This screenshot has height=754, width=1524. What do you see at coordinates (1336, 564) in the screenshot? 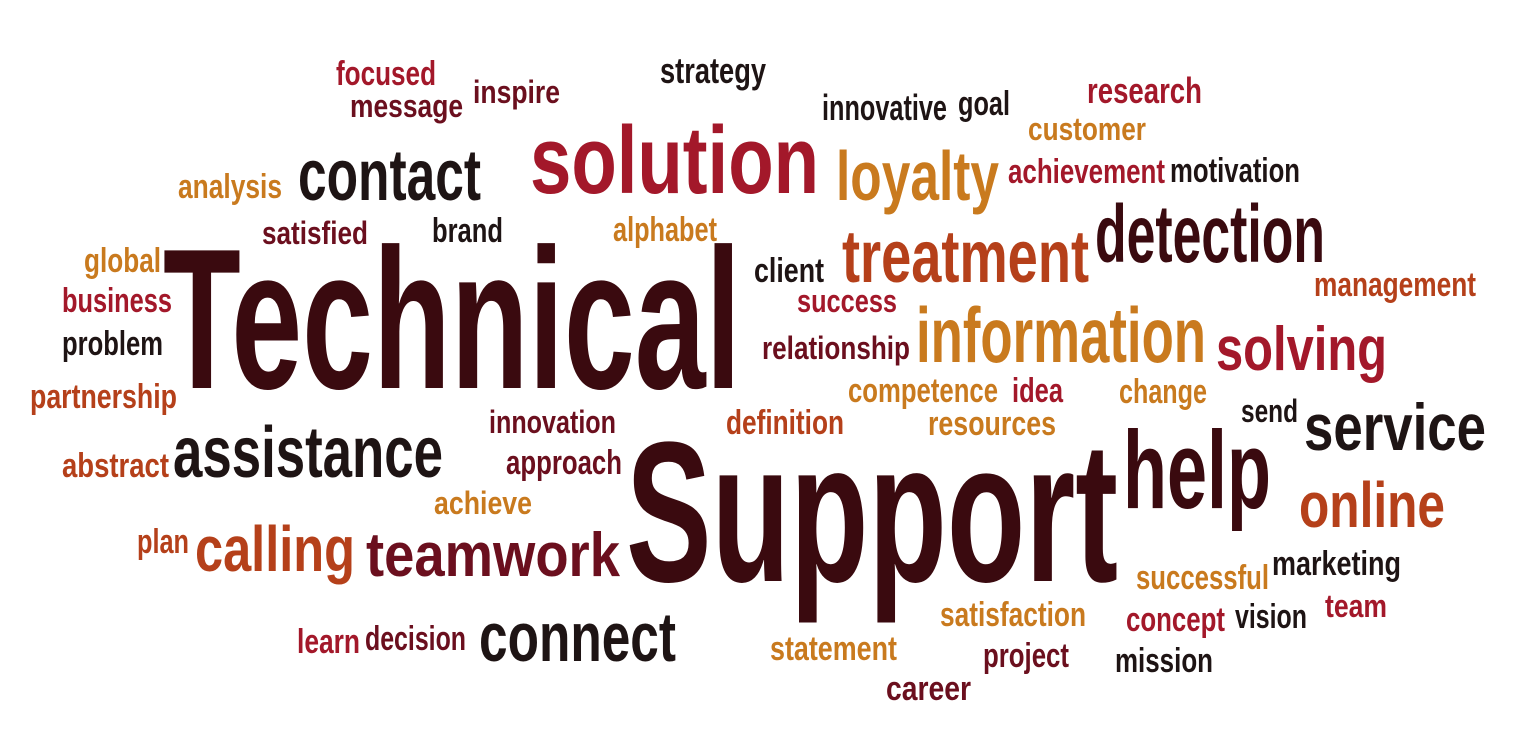
I see `cloud-word-marketing: marketing` at bounding box center [1336, 564].